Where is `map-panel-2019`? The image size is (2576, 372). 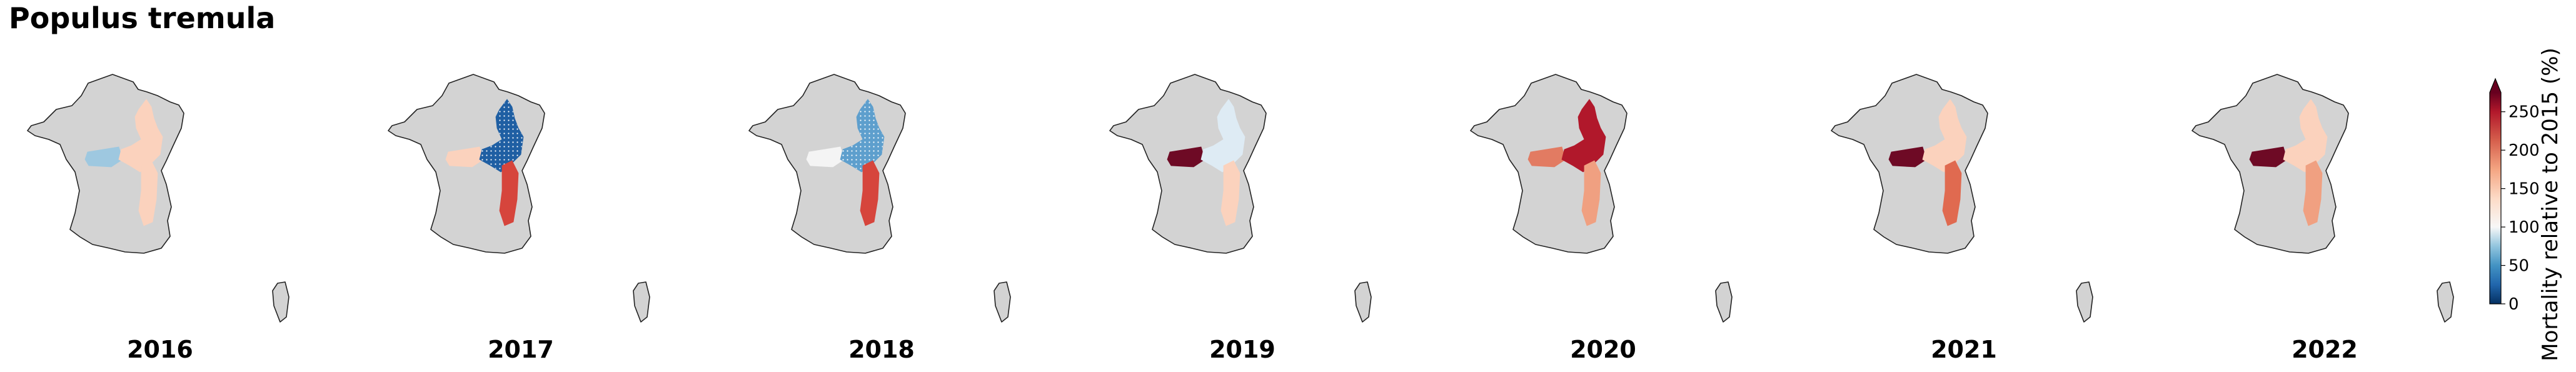
map-panel-2019 is located at coordinates (1240, 198).